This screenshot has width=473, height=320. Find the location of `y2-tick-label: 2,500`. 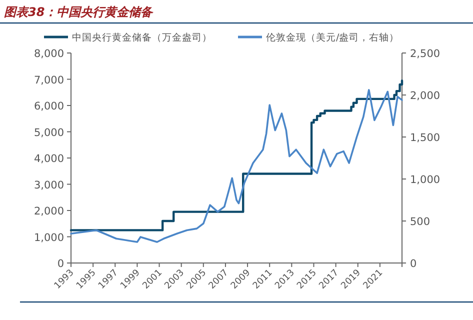

y2-tick-label: 2,500 is located at coordinates (425, 54).